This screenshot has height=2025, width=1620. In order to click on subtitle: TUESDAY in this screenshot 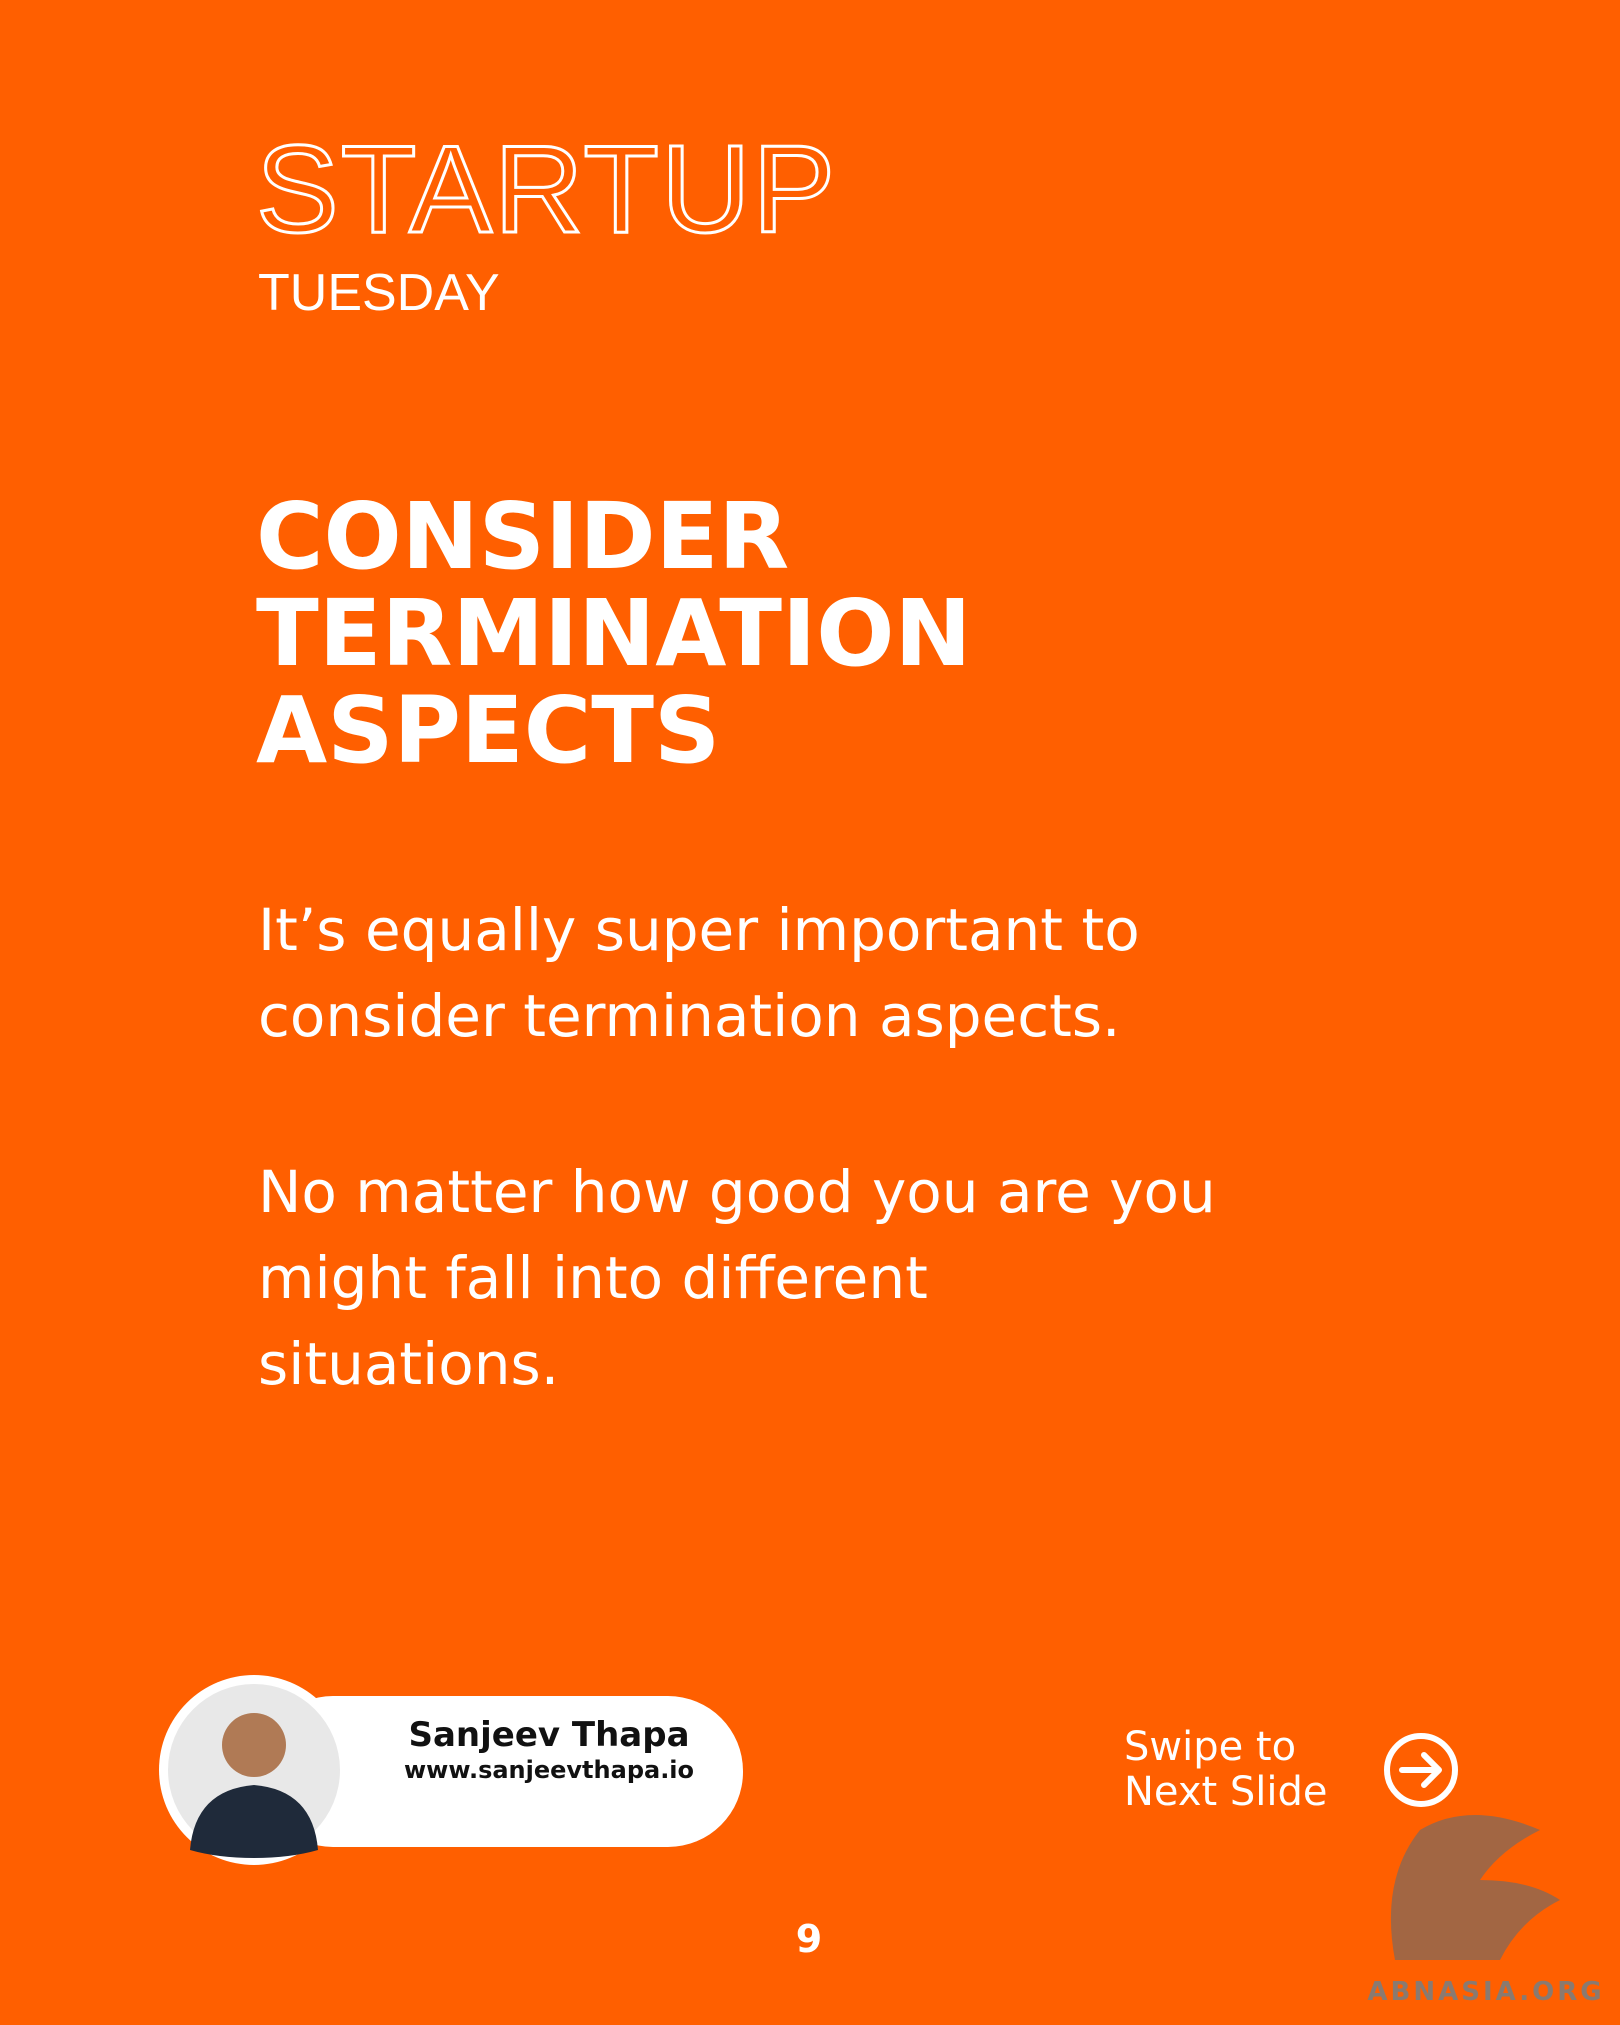, I will do `click(379, 293)`.